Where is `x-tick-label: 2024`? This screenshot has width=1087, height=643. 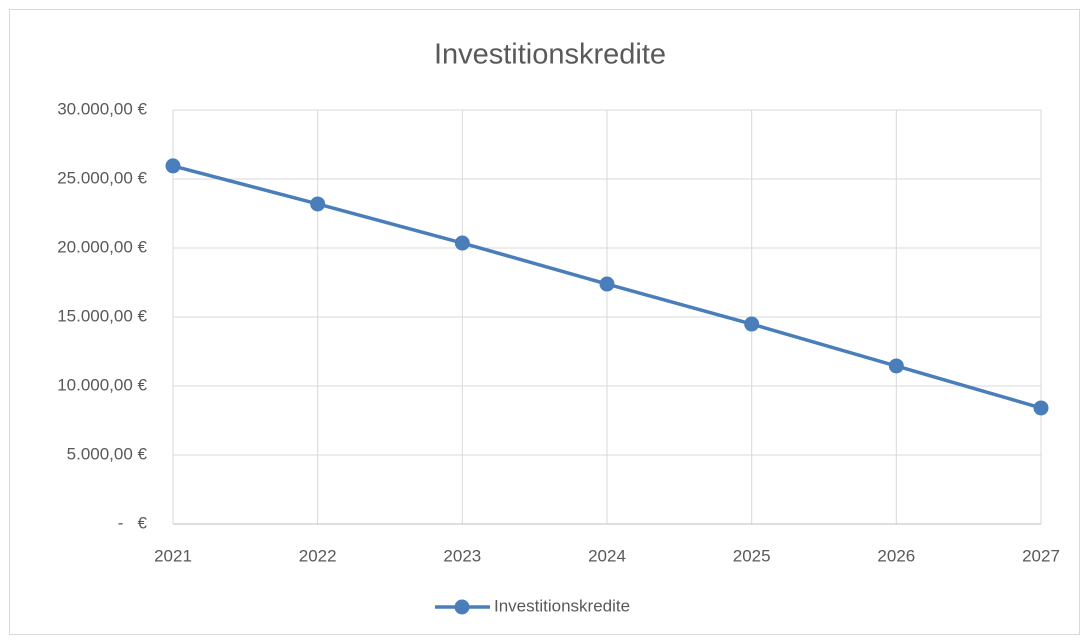
x-tick-label: 2024 is located at coordinates (607, 555).